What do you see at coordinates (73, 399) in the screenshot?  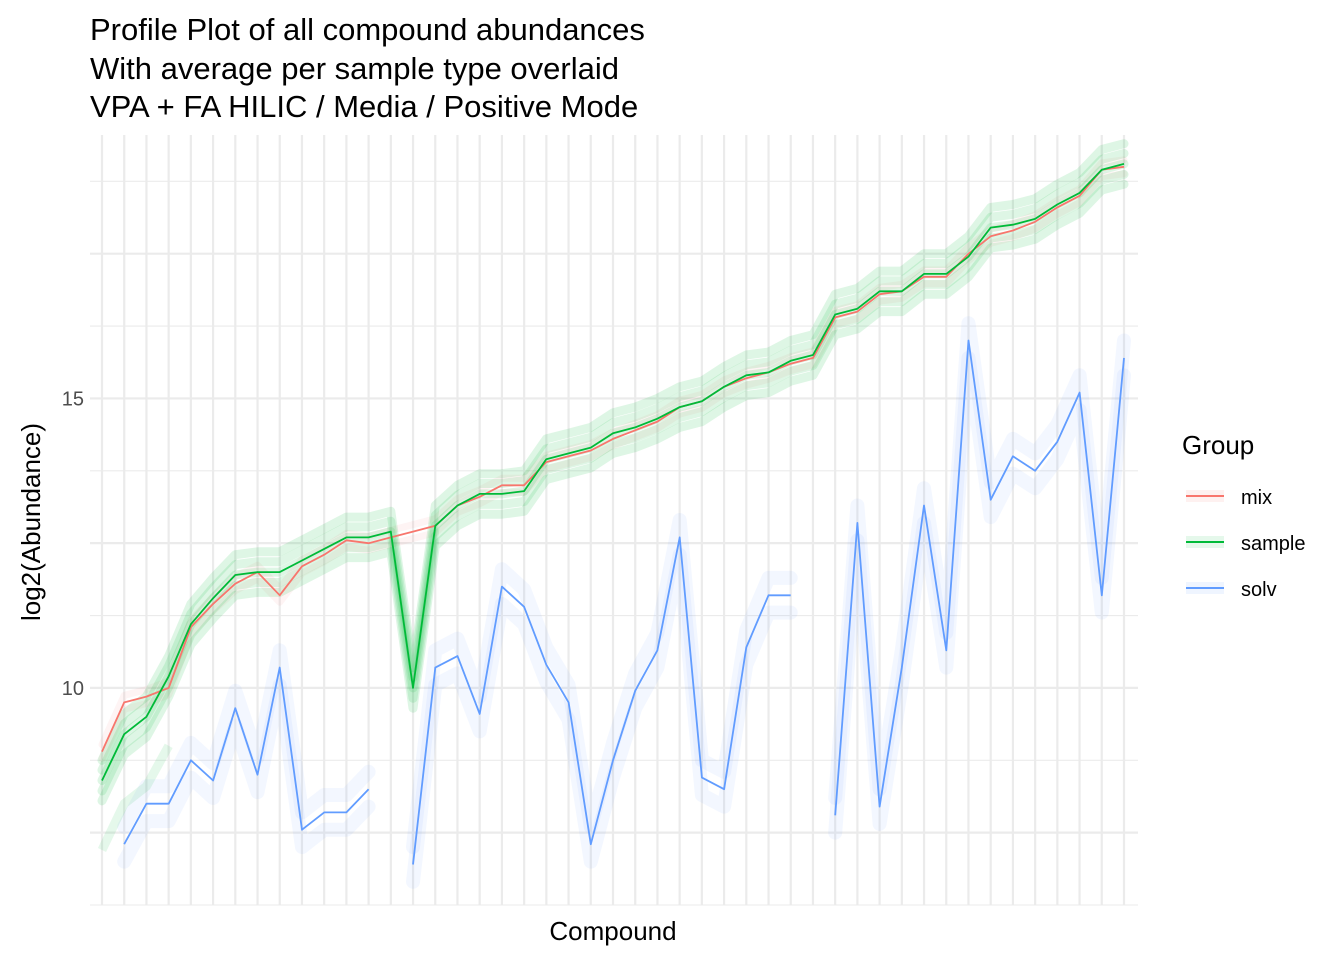 I see `y-tick-label: 15` at bounding box center [73, 399].